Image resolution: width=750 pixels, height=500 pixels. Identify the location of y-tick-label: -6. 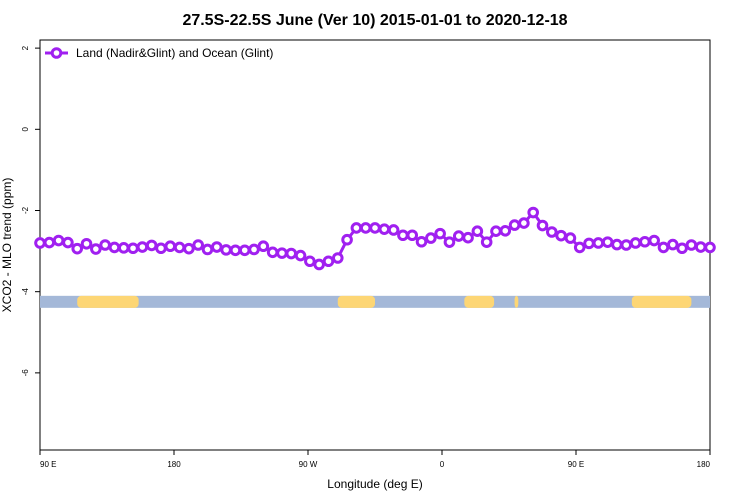
(25, 373).